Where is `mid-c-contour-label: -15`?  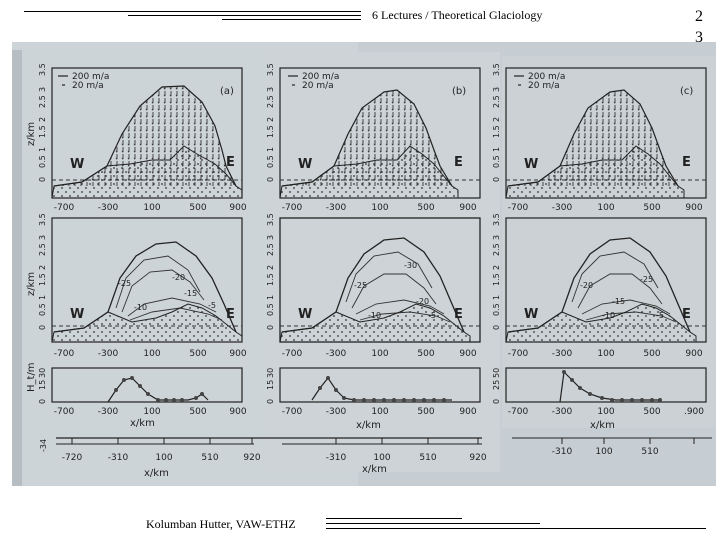
mid-c-contour-label: -15 is located at coordinates (618, 301).